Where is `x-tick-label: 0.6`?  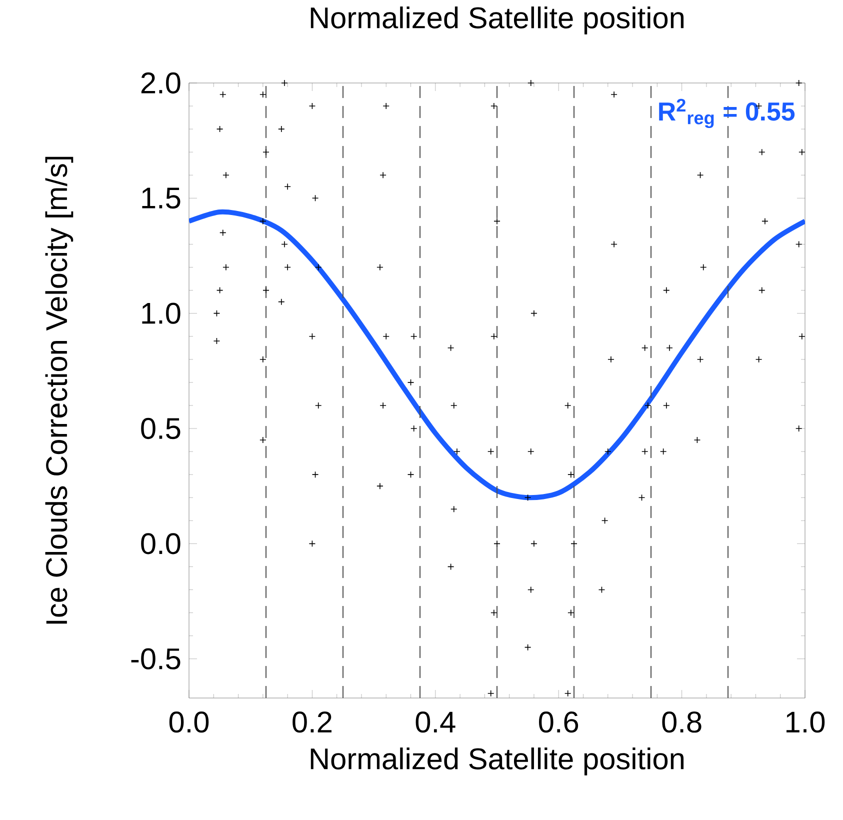
x-tick-label: 0.6 is located at coordinates (558, 722).